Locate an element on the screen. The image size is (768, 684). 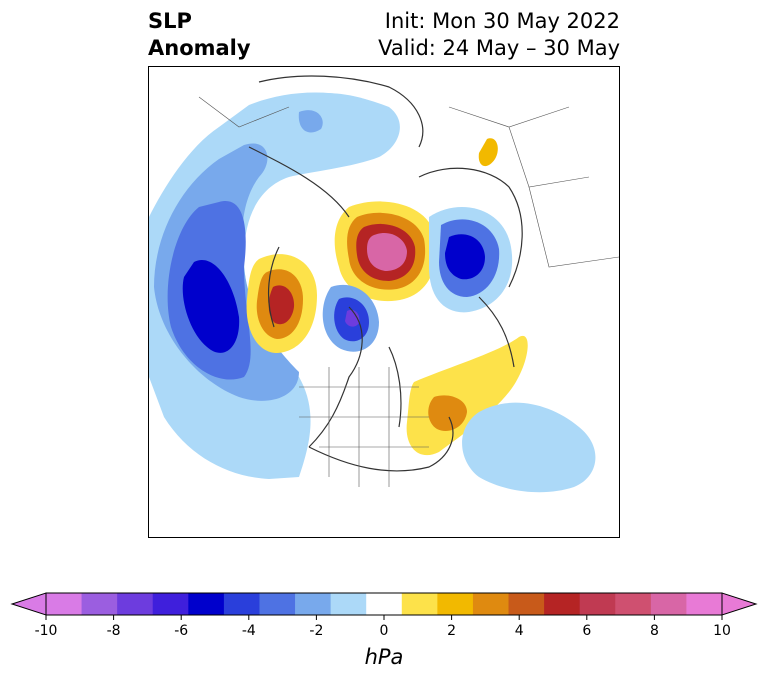
colorbar-svg: -10 -8 -6 -4 -2 0 2 4 6 8 10 is located at coordinates (384, 615).